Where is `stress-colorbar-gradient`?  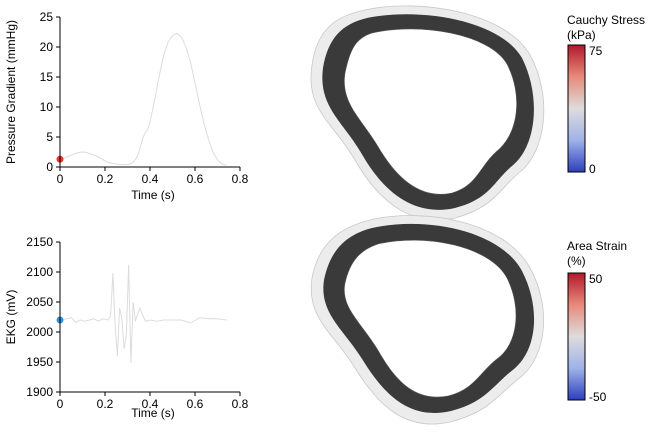
stress-colorbar-gradient is located at coordinates (576, 108).